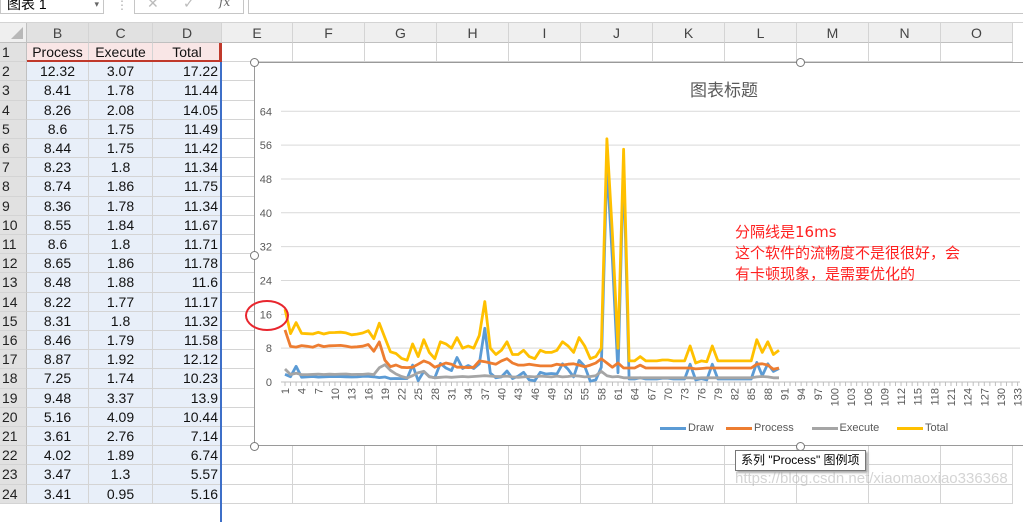  I want to click on row-header: 17, so click(13, 360).